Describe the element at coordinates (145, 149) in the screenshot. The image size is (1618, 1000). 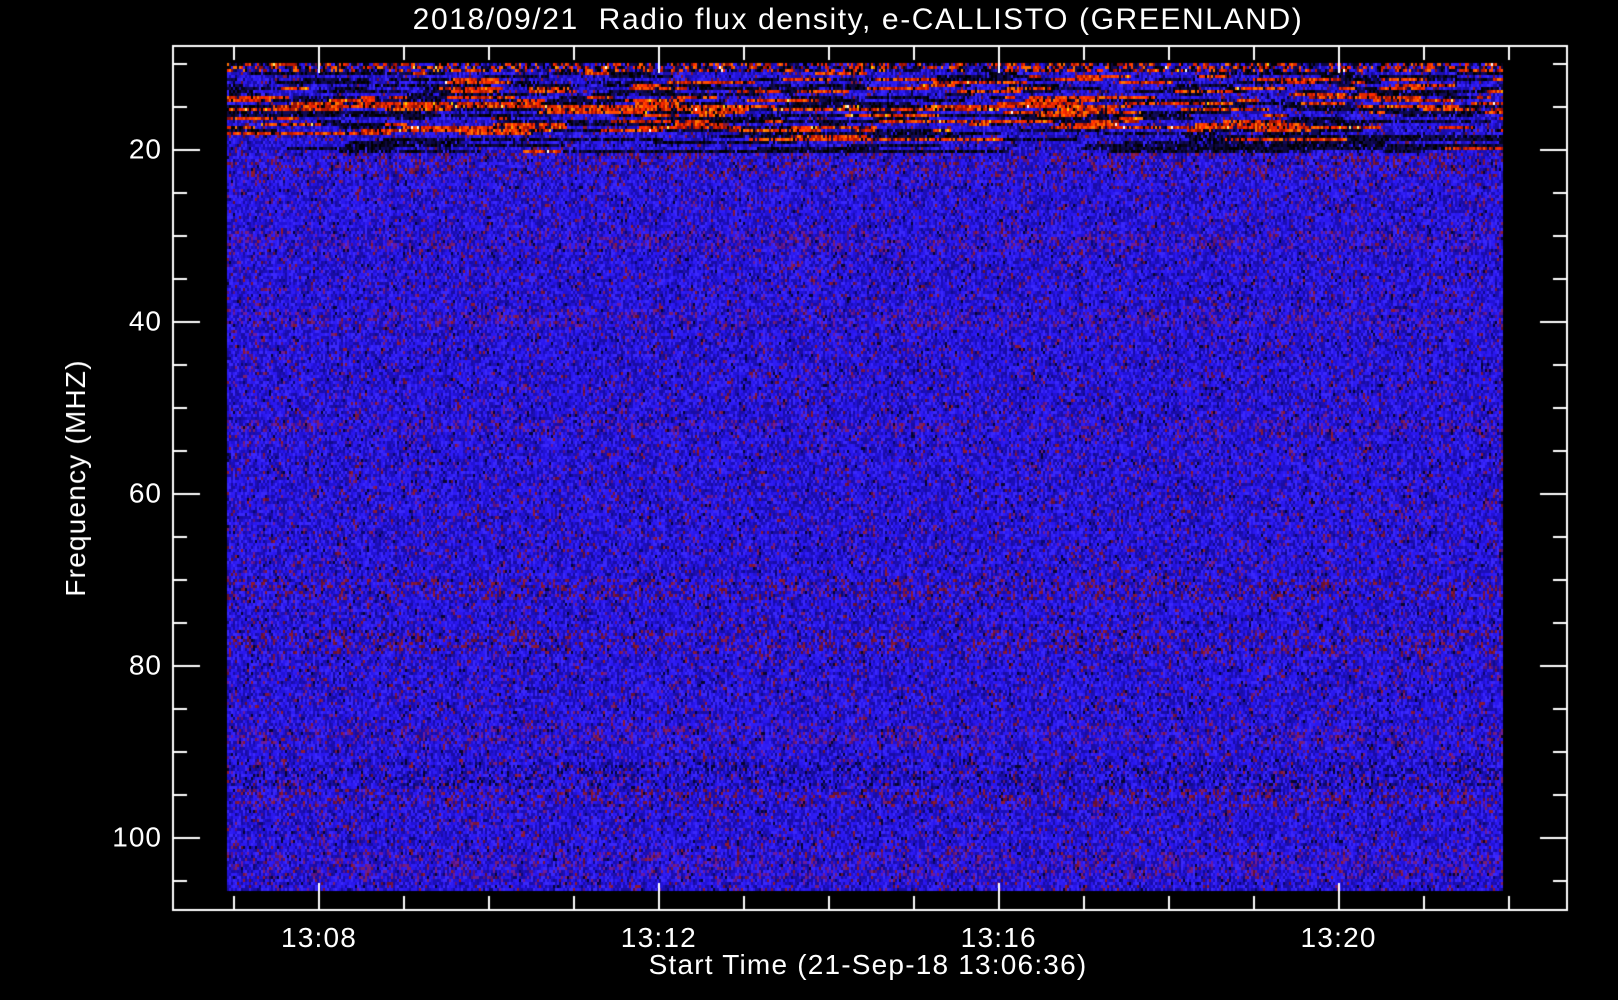
I see `y-tick-label: 20` at that location.